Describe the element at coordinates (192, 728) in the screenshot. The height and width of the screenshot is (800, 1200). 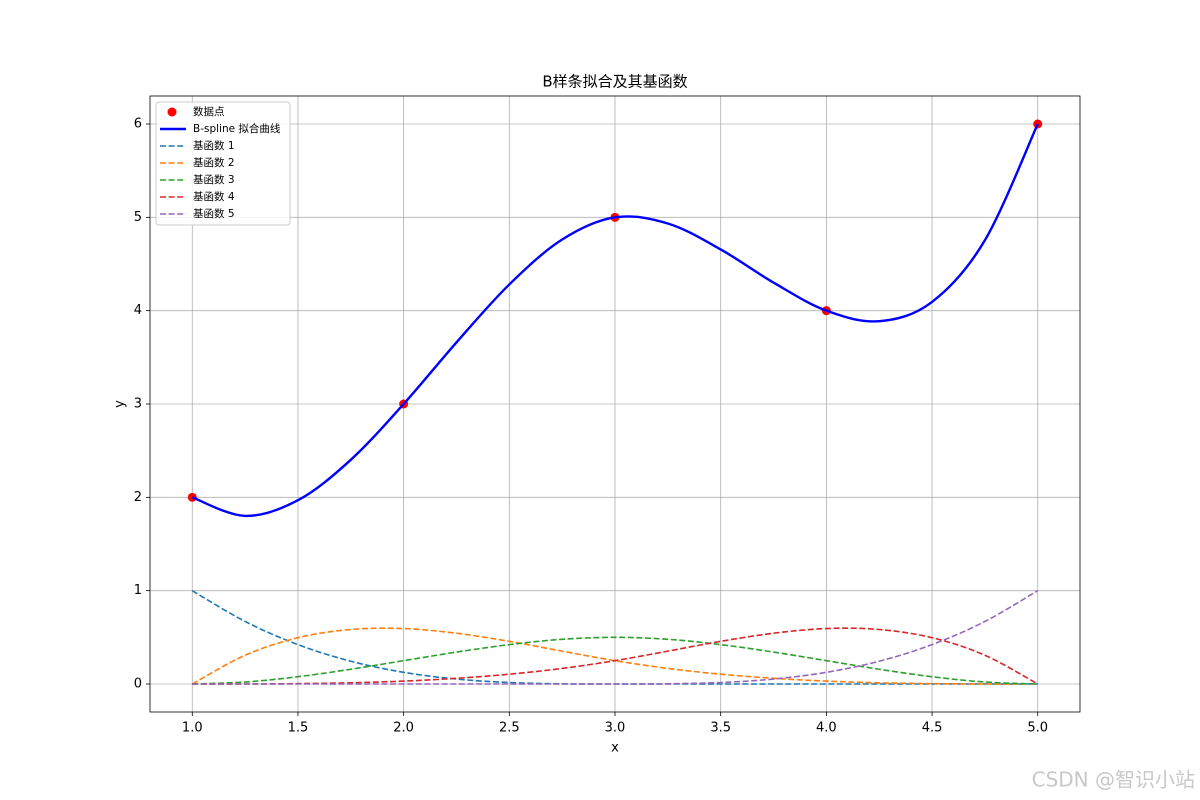
I see `x-tick-label: 1.0` at that location.